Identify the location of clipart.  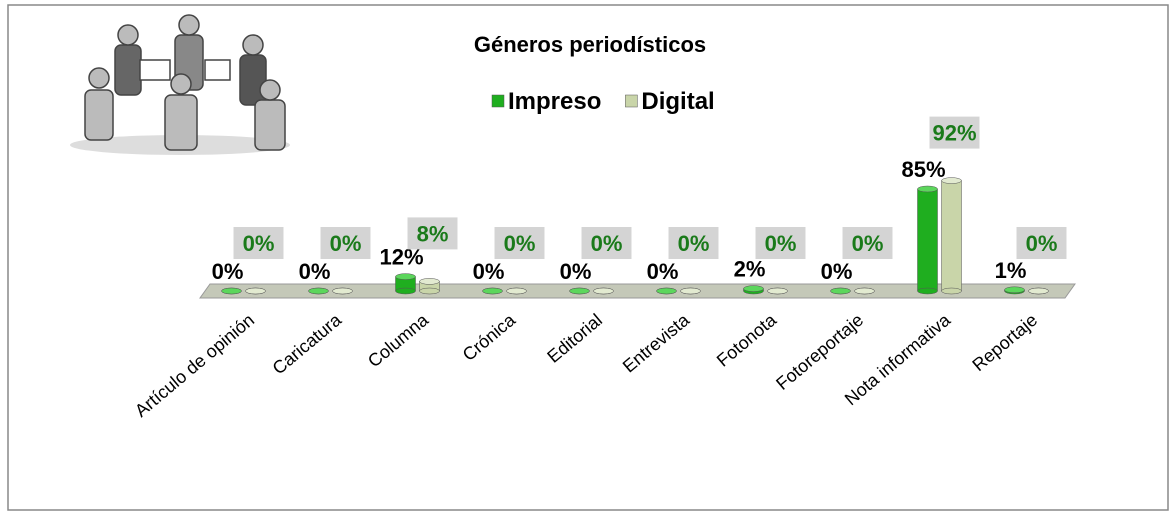
(180, 84).